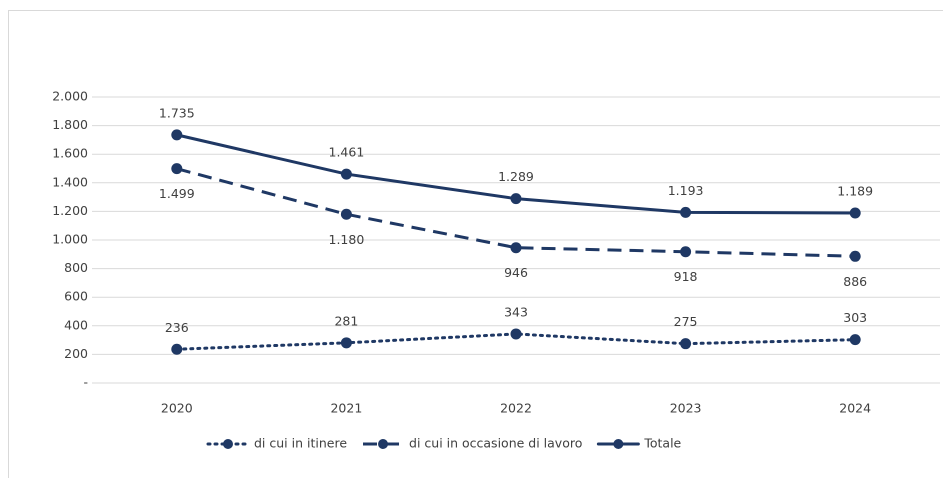 This screenshot has height=478, width=943. Describe the element at coordinates (686, 408) in the screenshot. I see `x-tick-label: 2023` at that location.